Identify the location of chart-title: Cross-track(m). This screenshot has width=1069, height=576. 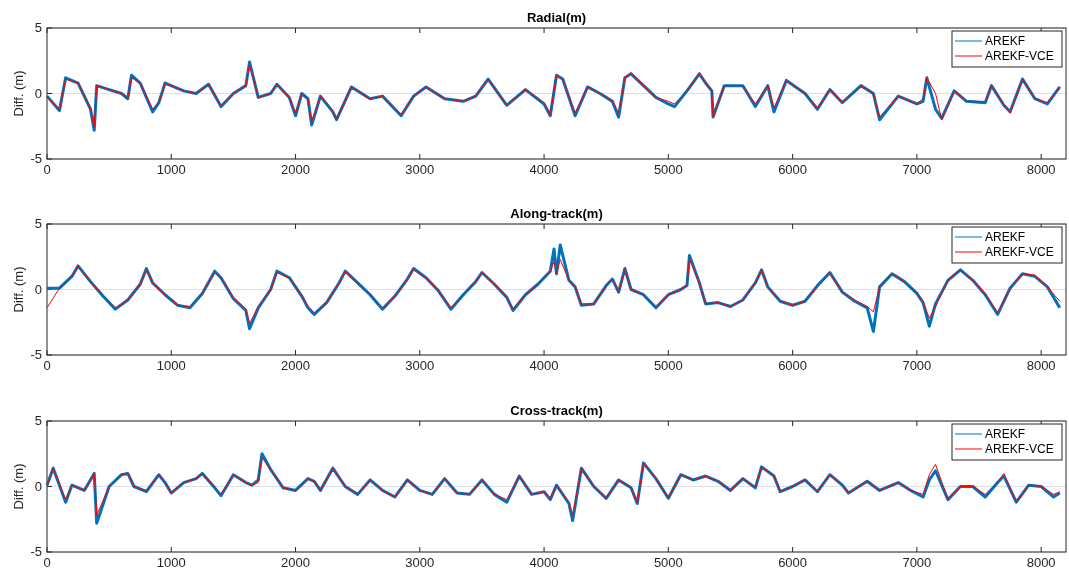
(556, 410).